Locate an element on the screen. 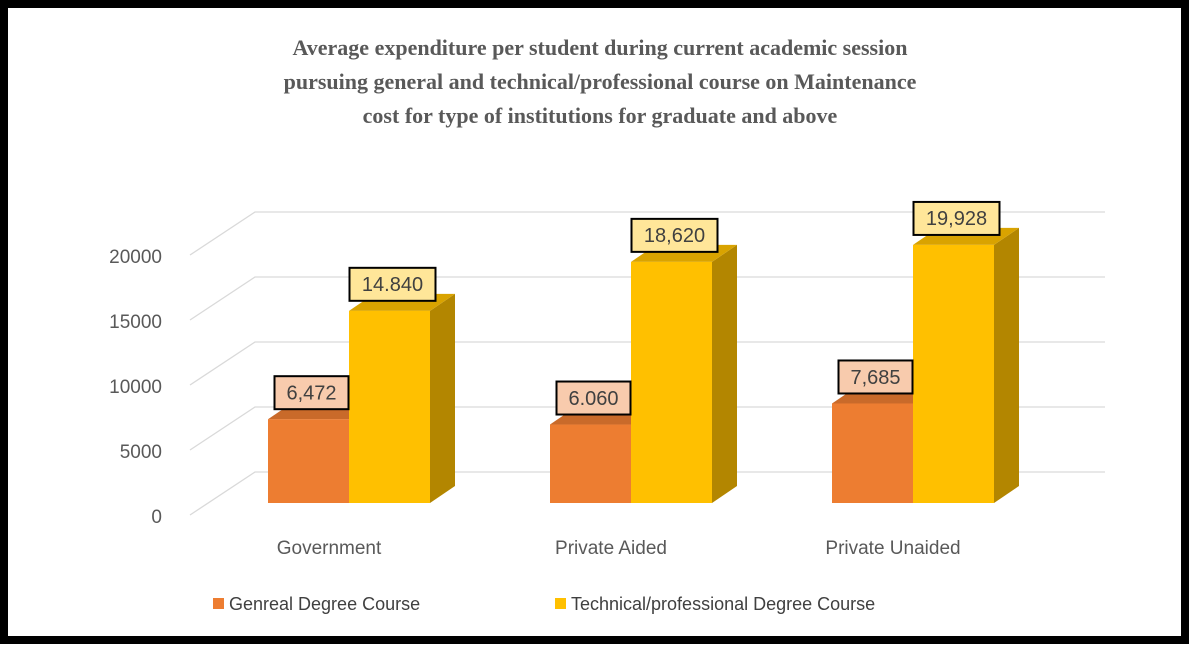 The width and height of the screenshot is (1189, 649). x-tick-label: Private Aided is located at coordinates (611, 548).